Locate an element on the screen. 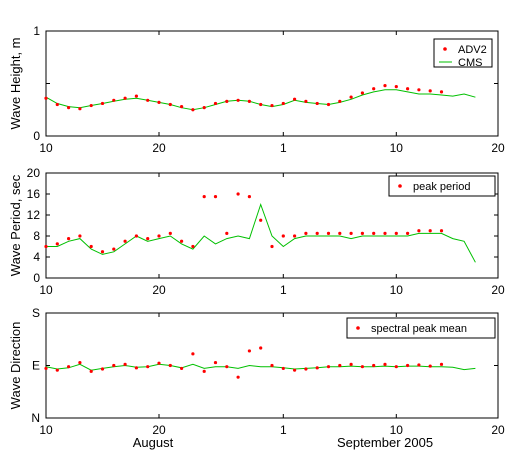  legend: peak period is located at coordinates (442, 186).